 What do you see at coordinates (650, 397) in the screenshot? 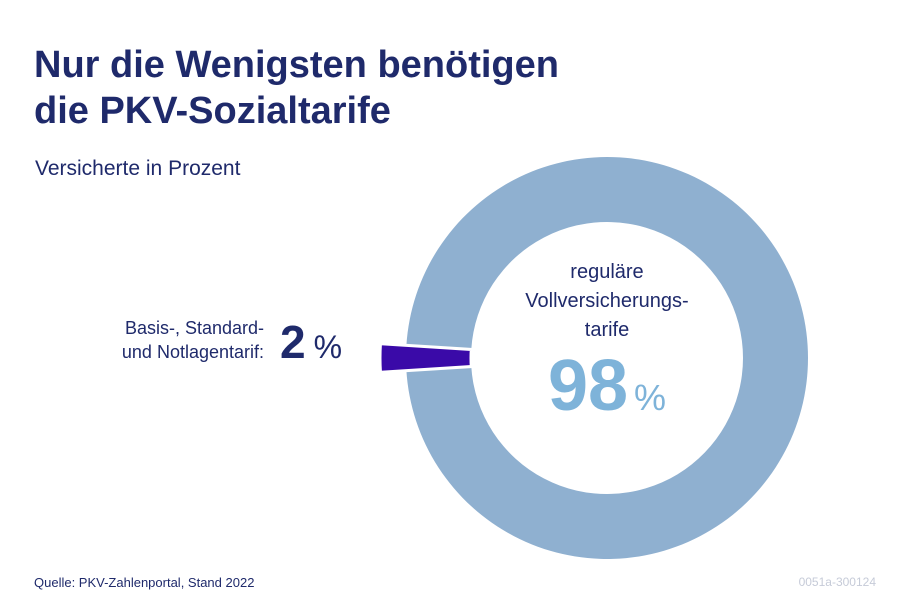
I see `regular-tariff-unit: %` at bounding box center [650, 397].